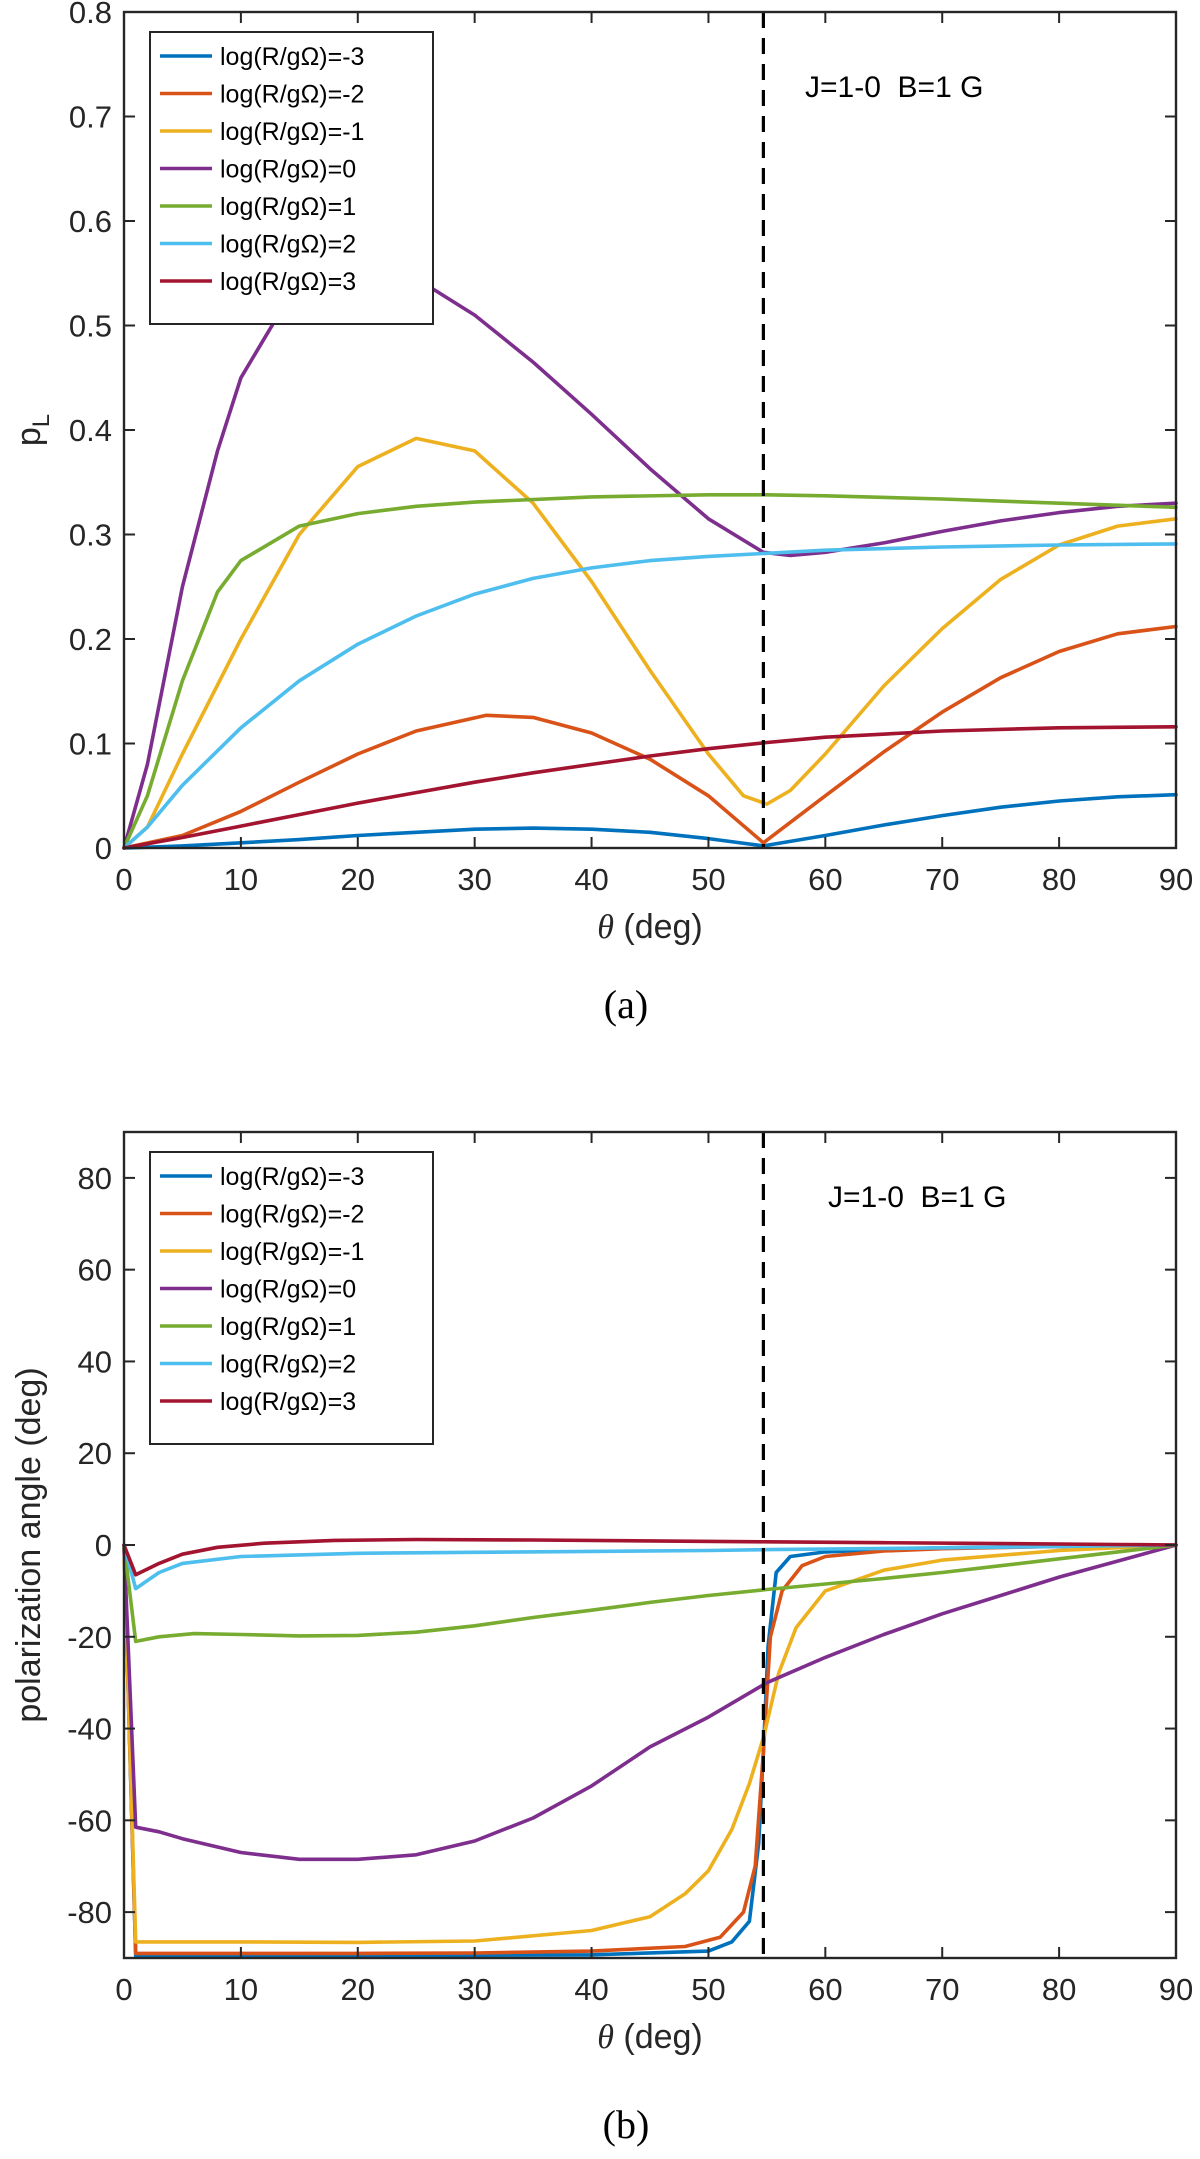 Image resolution: width=1200 pixels, height=2159 pixels. I want to click on y-tick-label: -20, so click(89, 1637).